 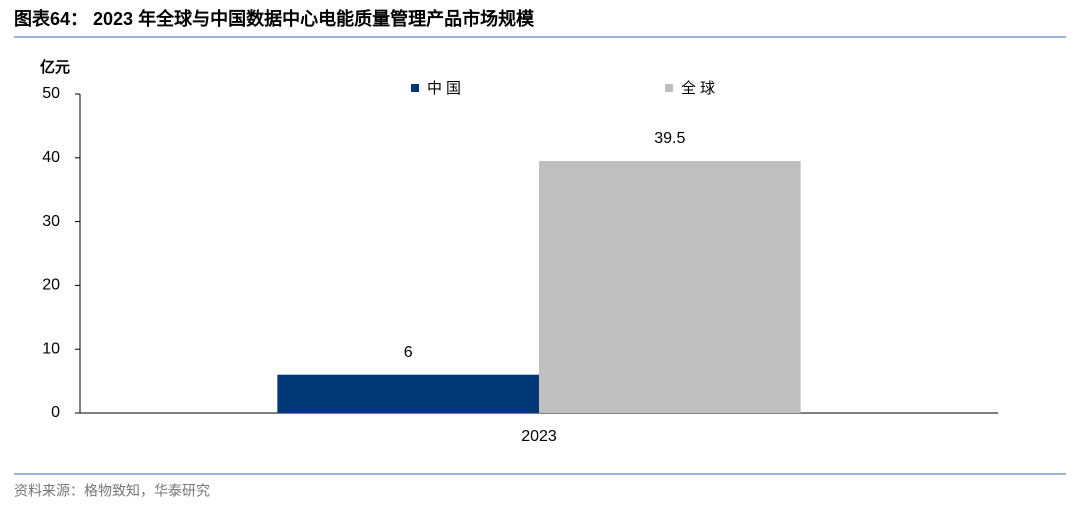 What do you see at coordinates (51, 93) in the screenshot?
I see `y-tick-label: 50` at bounding box center [51, 93].